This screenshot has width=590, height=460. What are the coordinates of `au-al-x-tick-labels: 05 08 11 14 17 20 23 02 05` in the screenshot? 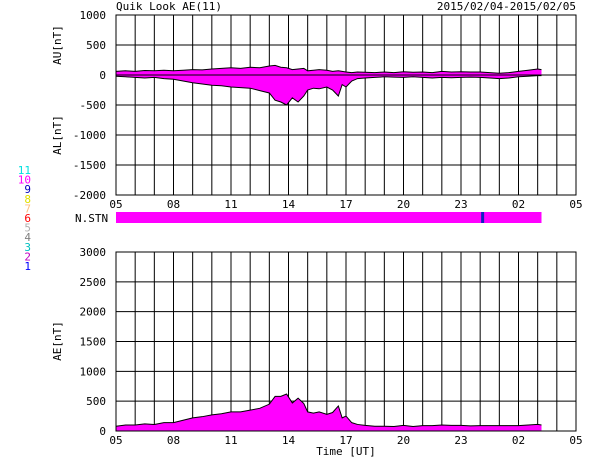 It's located at (345, 204).